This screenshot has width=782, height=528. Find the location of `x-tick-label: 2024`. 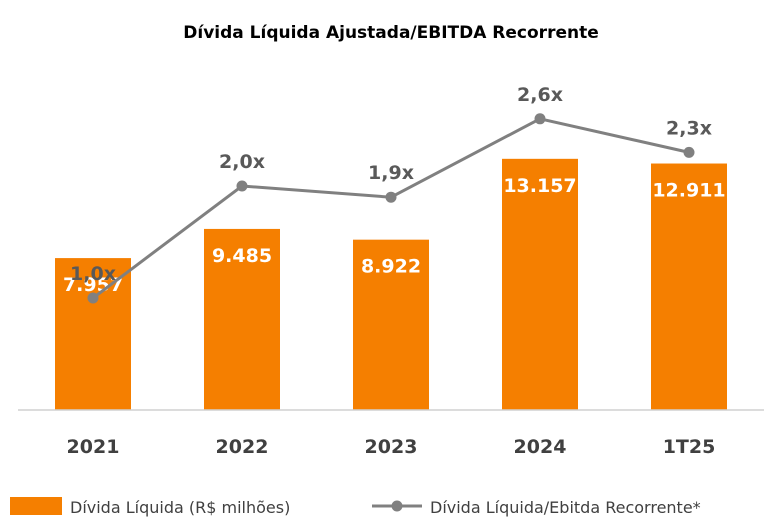

x-tick-label: 2024 is located at coordinates (540, 447).